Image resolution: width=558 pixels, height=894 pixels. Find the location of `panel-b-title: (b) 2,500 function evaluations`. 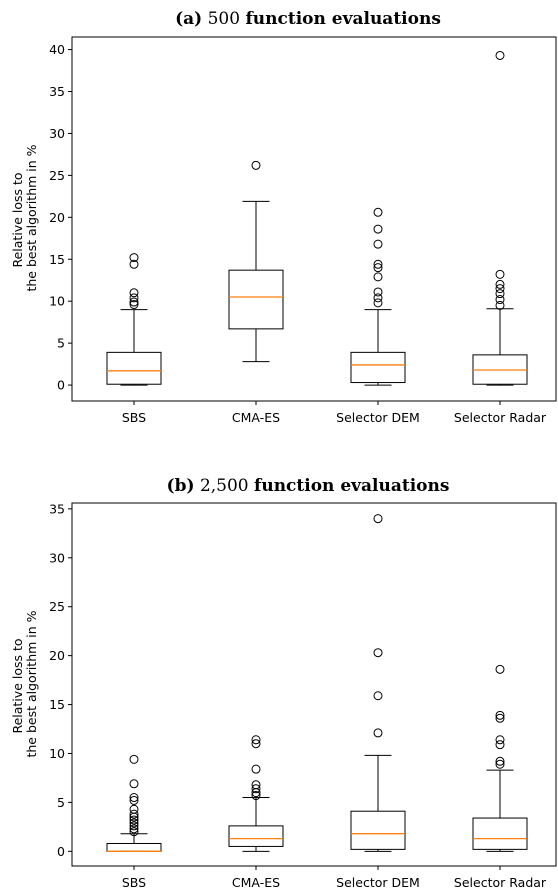

panel-b-title: (b) 2,500 function evaluations is located at coordinates (308, 486).